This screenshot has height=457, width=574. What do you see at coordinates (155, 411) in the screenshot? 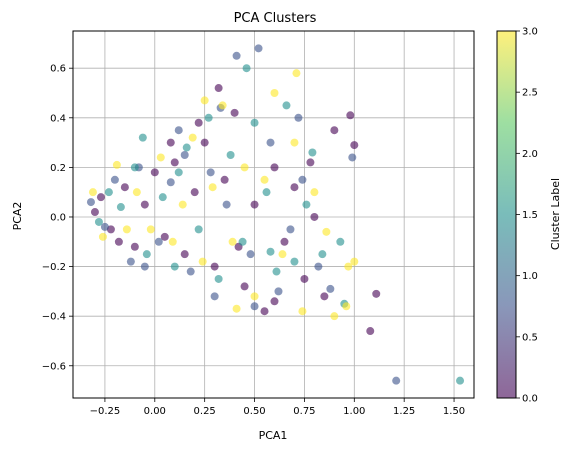
I see `x-tick-label: 0.00` at bounding box center [155, 411].